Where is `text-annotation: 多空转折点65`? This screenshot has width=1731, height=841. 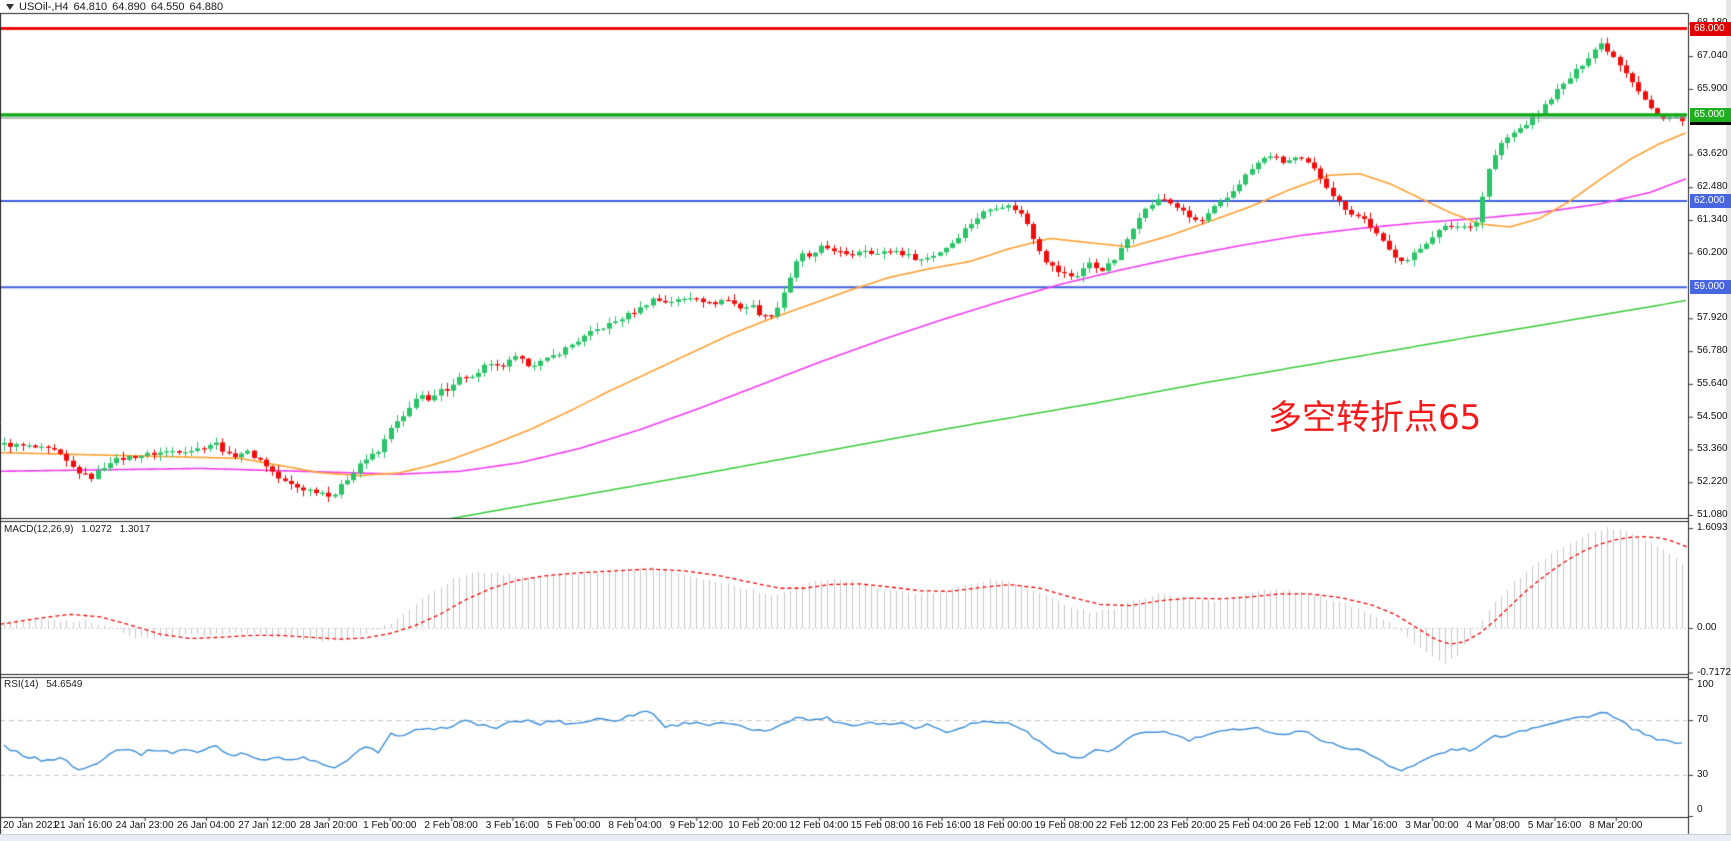
text-annotation: 多空转折点65 is located at coordinates (1375, 418).